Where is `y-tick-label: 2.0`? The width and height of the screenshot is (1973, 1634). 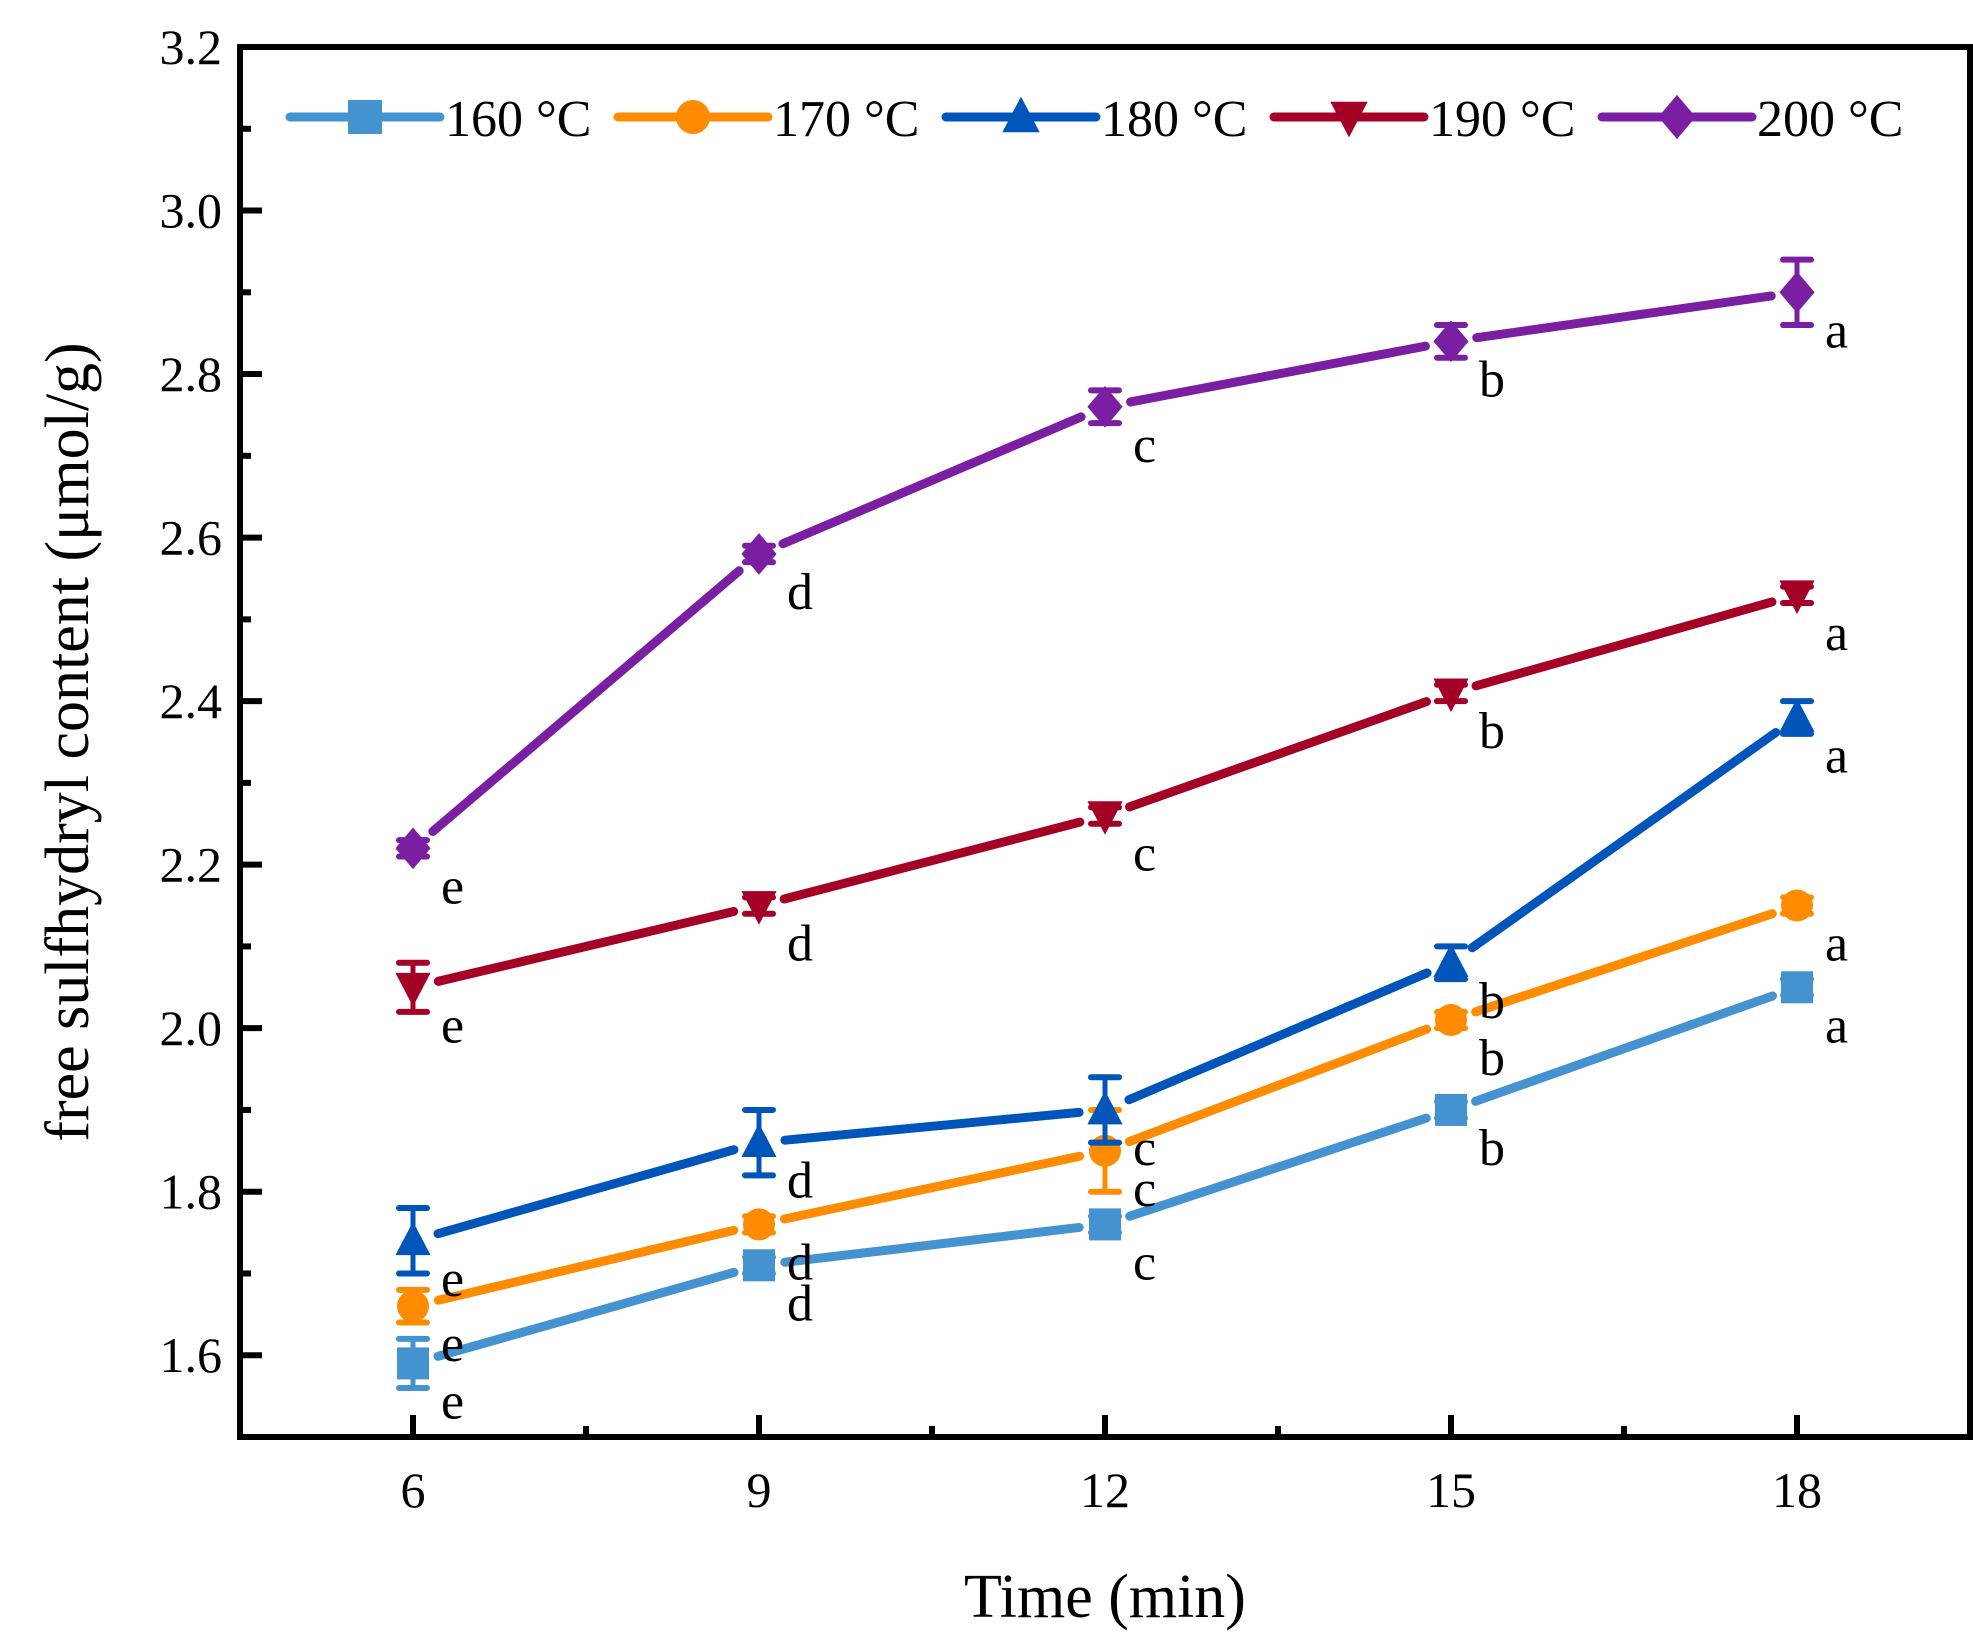 y-tick-label: 2.0 is located at coordinates (191, 1028).